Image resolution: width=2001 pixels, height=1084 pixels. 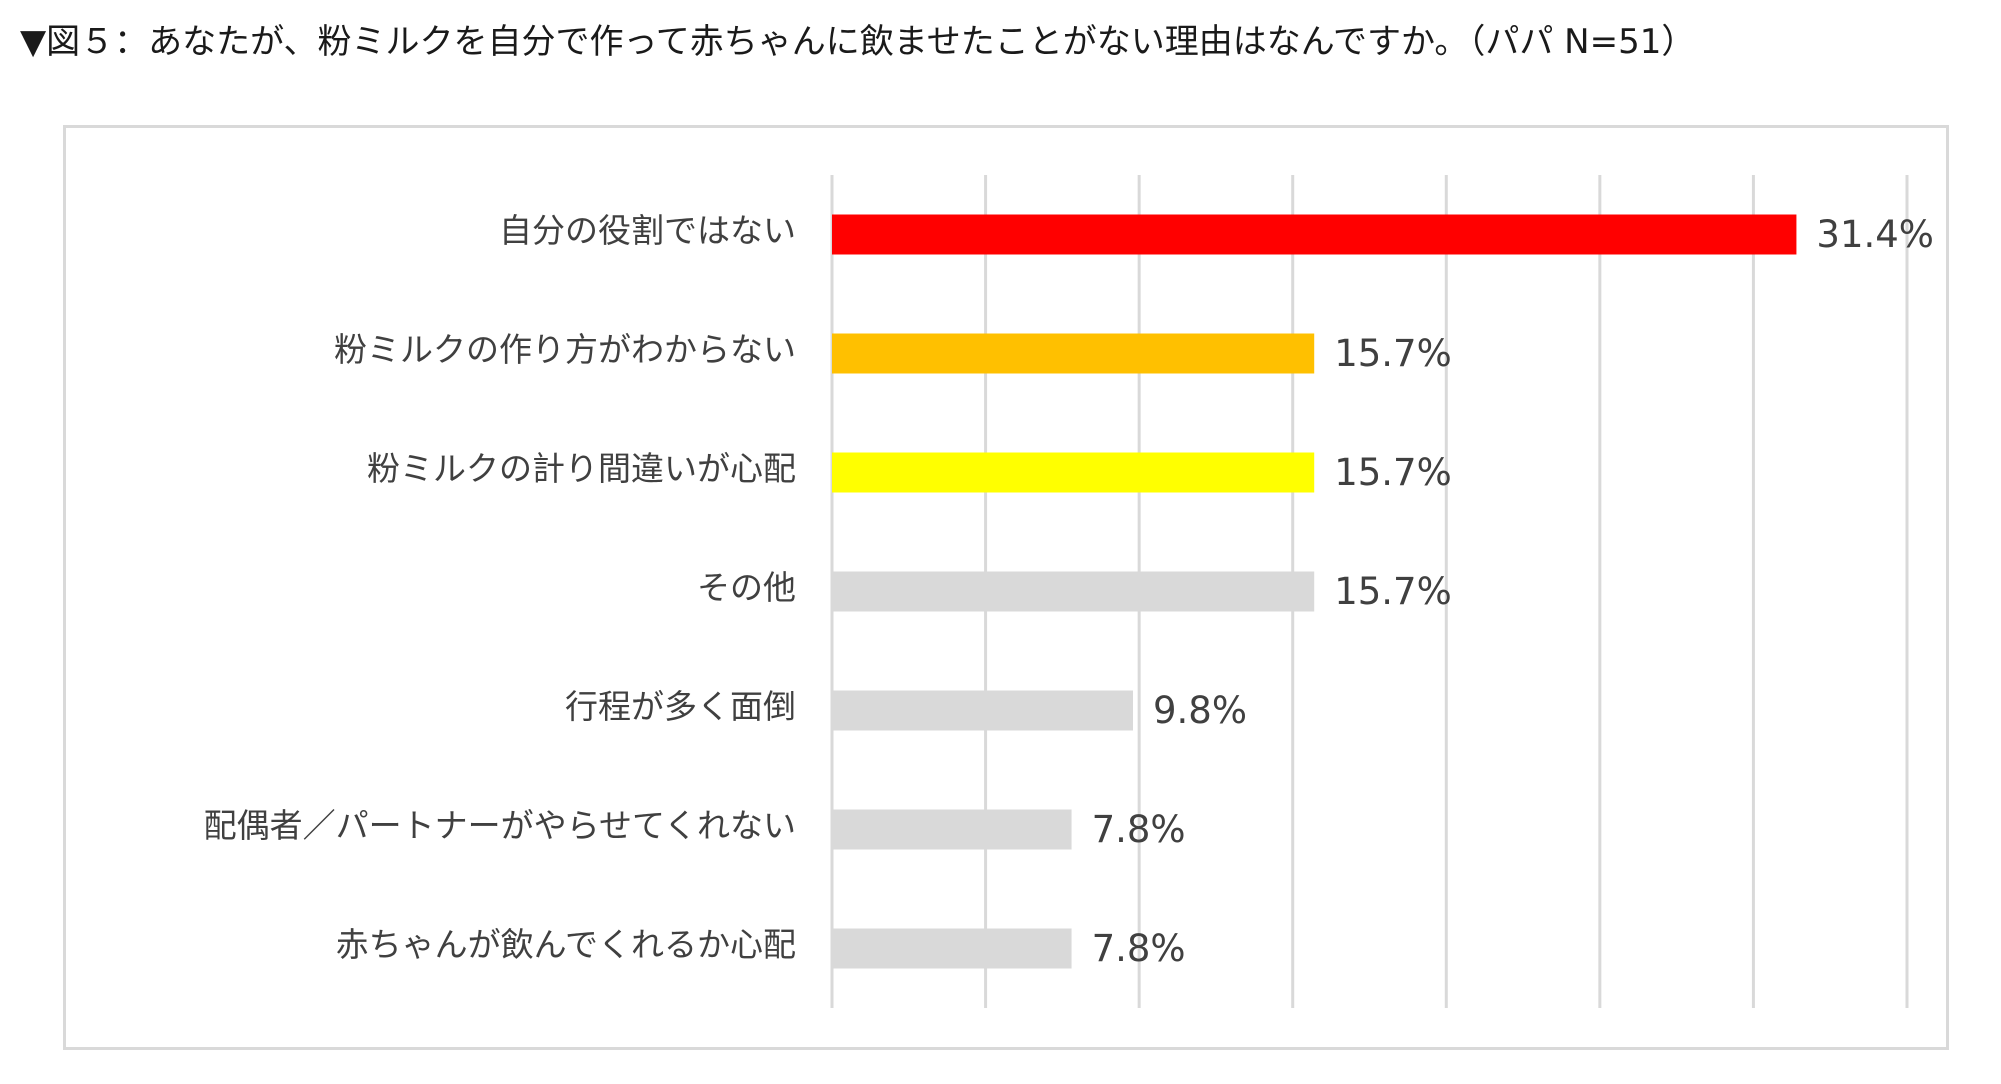 I want to click on category-label: 赤ちゃんが飲んでくれるか心配, so click(x=566, y=944).